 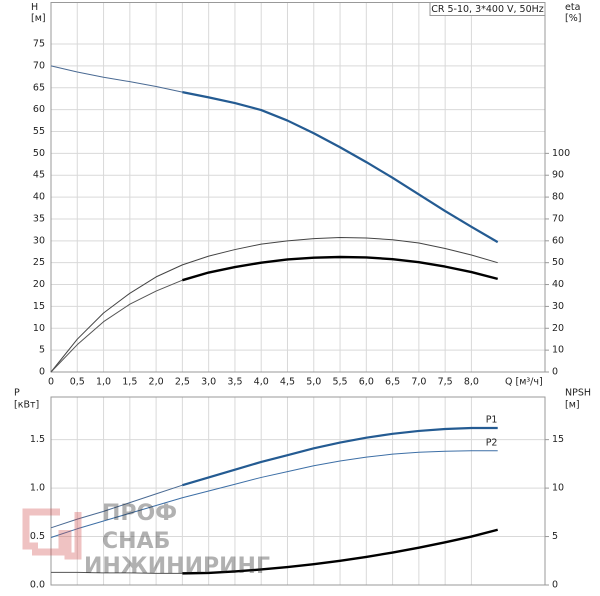 I want to click on series-label: P2, so click(x=492, y=442).